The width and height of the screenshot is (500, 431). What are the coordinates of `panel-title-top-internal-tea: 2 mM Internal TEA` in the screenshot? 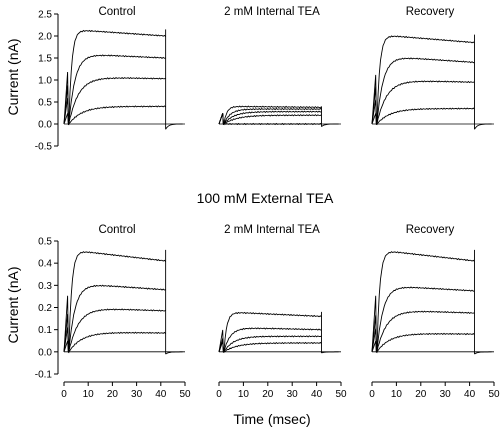 It's located at (272, 12).